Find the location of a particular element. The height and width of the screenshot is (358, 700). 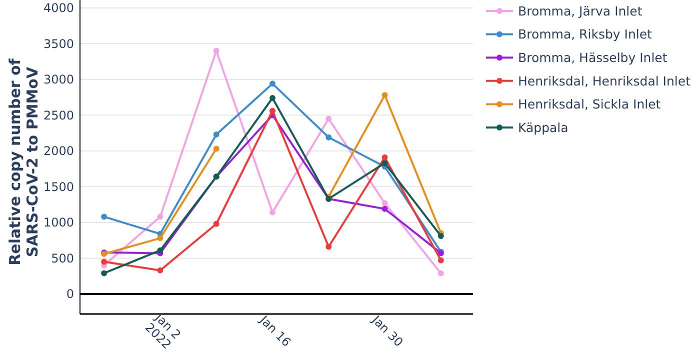

y-tick-label: 1500 is located at coordinates (58, 187).